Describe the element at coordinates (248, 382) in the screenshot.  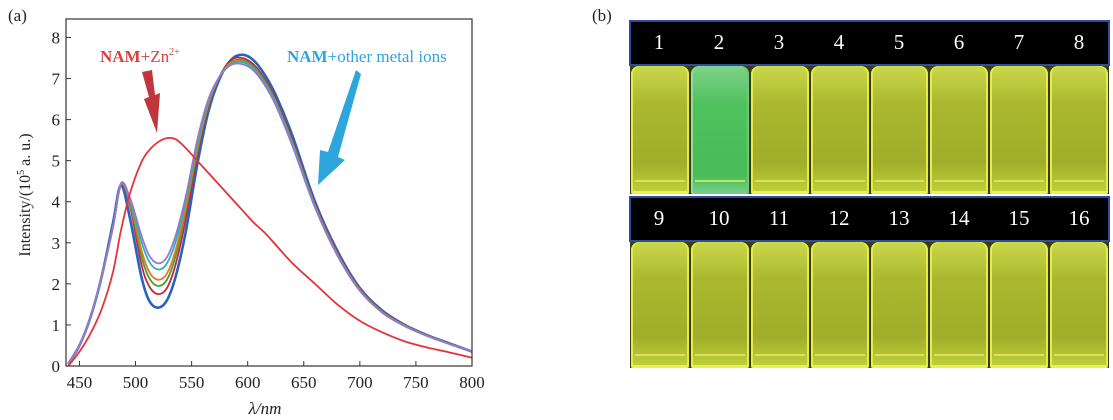
I see `x-tick-label: 600` at that location.